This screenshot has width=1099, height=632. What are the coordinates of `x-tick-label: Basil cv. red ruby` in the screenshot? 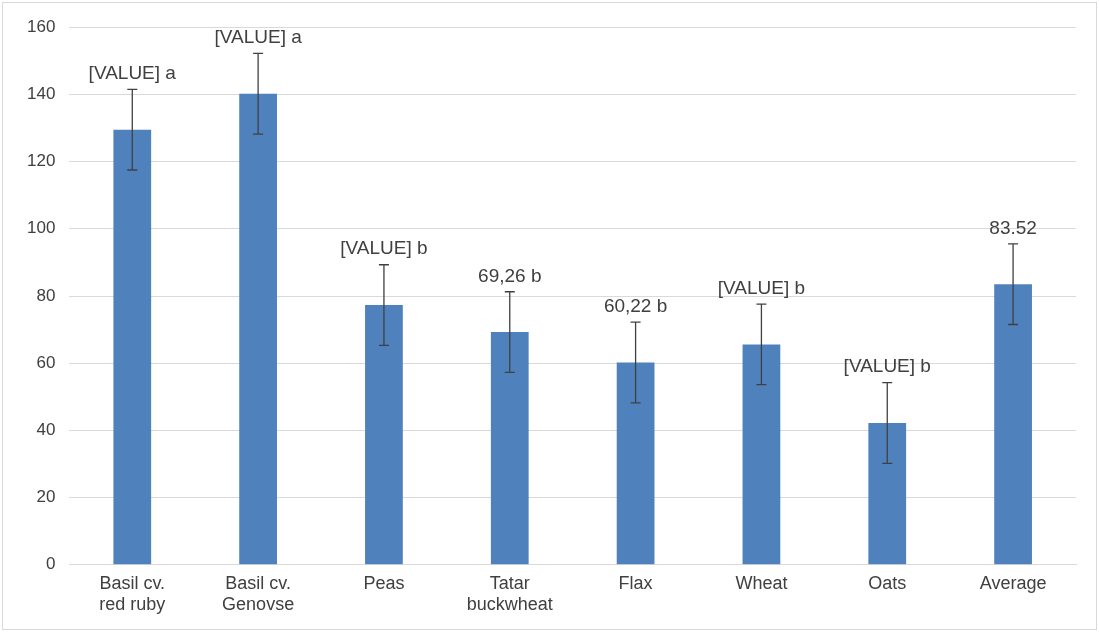 It's located at (132, 593).